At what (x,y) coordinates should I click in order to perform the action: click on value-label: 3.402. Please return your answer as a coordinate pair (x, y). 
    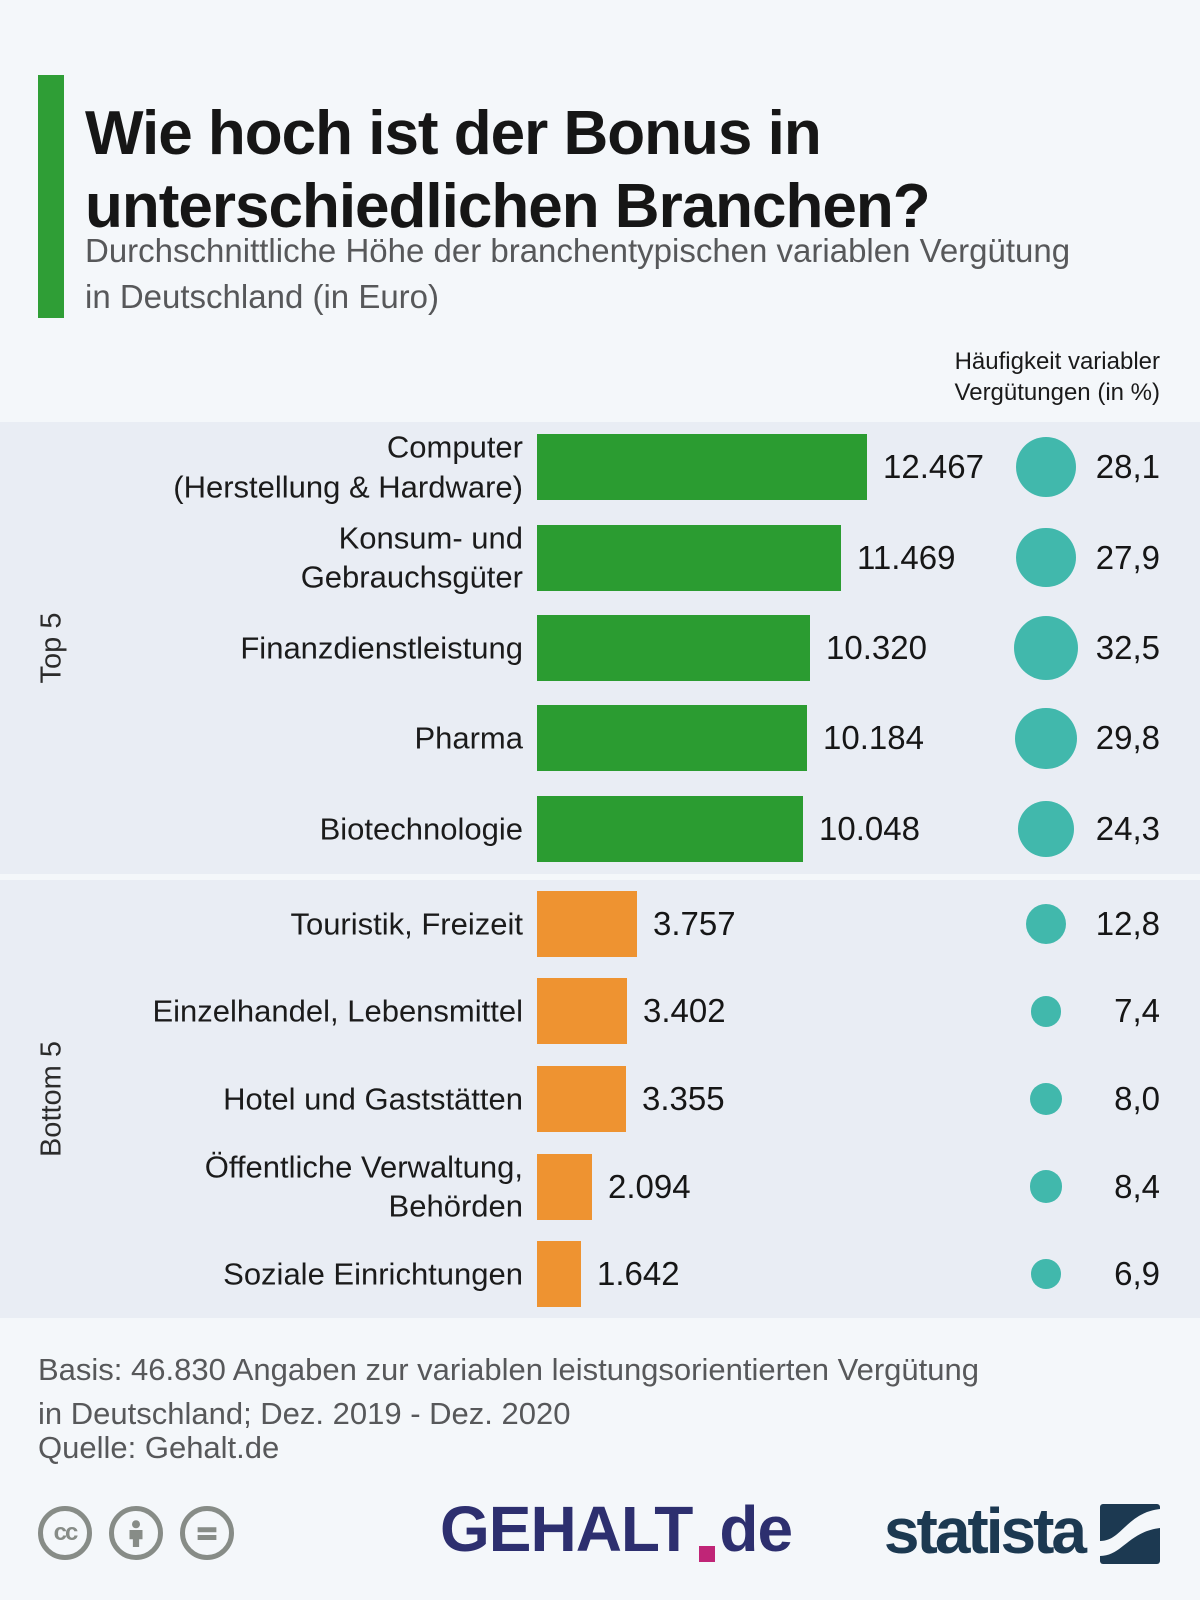
    Looking at the image, I should click on (684, 1011).